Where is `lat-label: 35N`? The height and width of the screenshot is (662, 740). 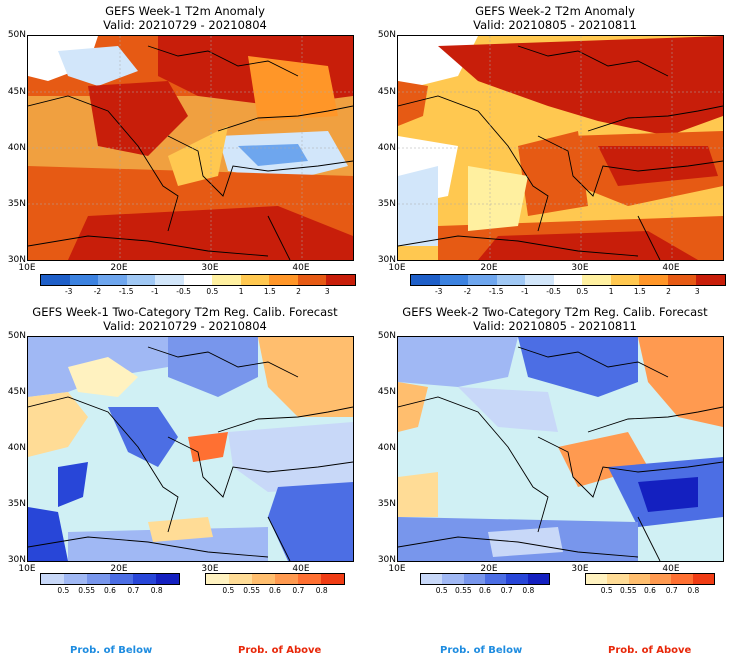
lat-label: 35N is located at coordinates (16, 504).